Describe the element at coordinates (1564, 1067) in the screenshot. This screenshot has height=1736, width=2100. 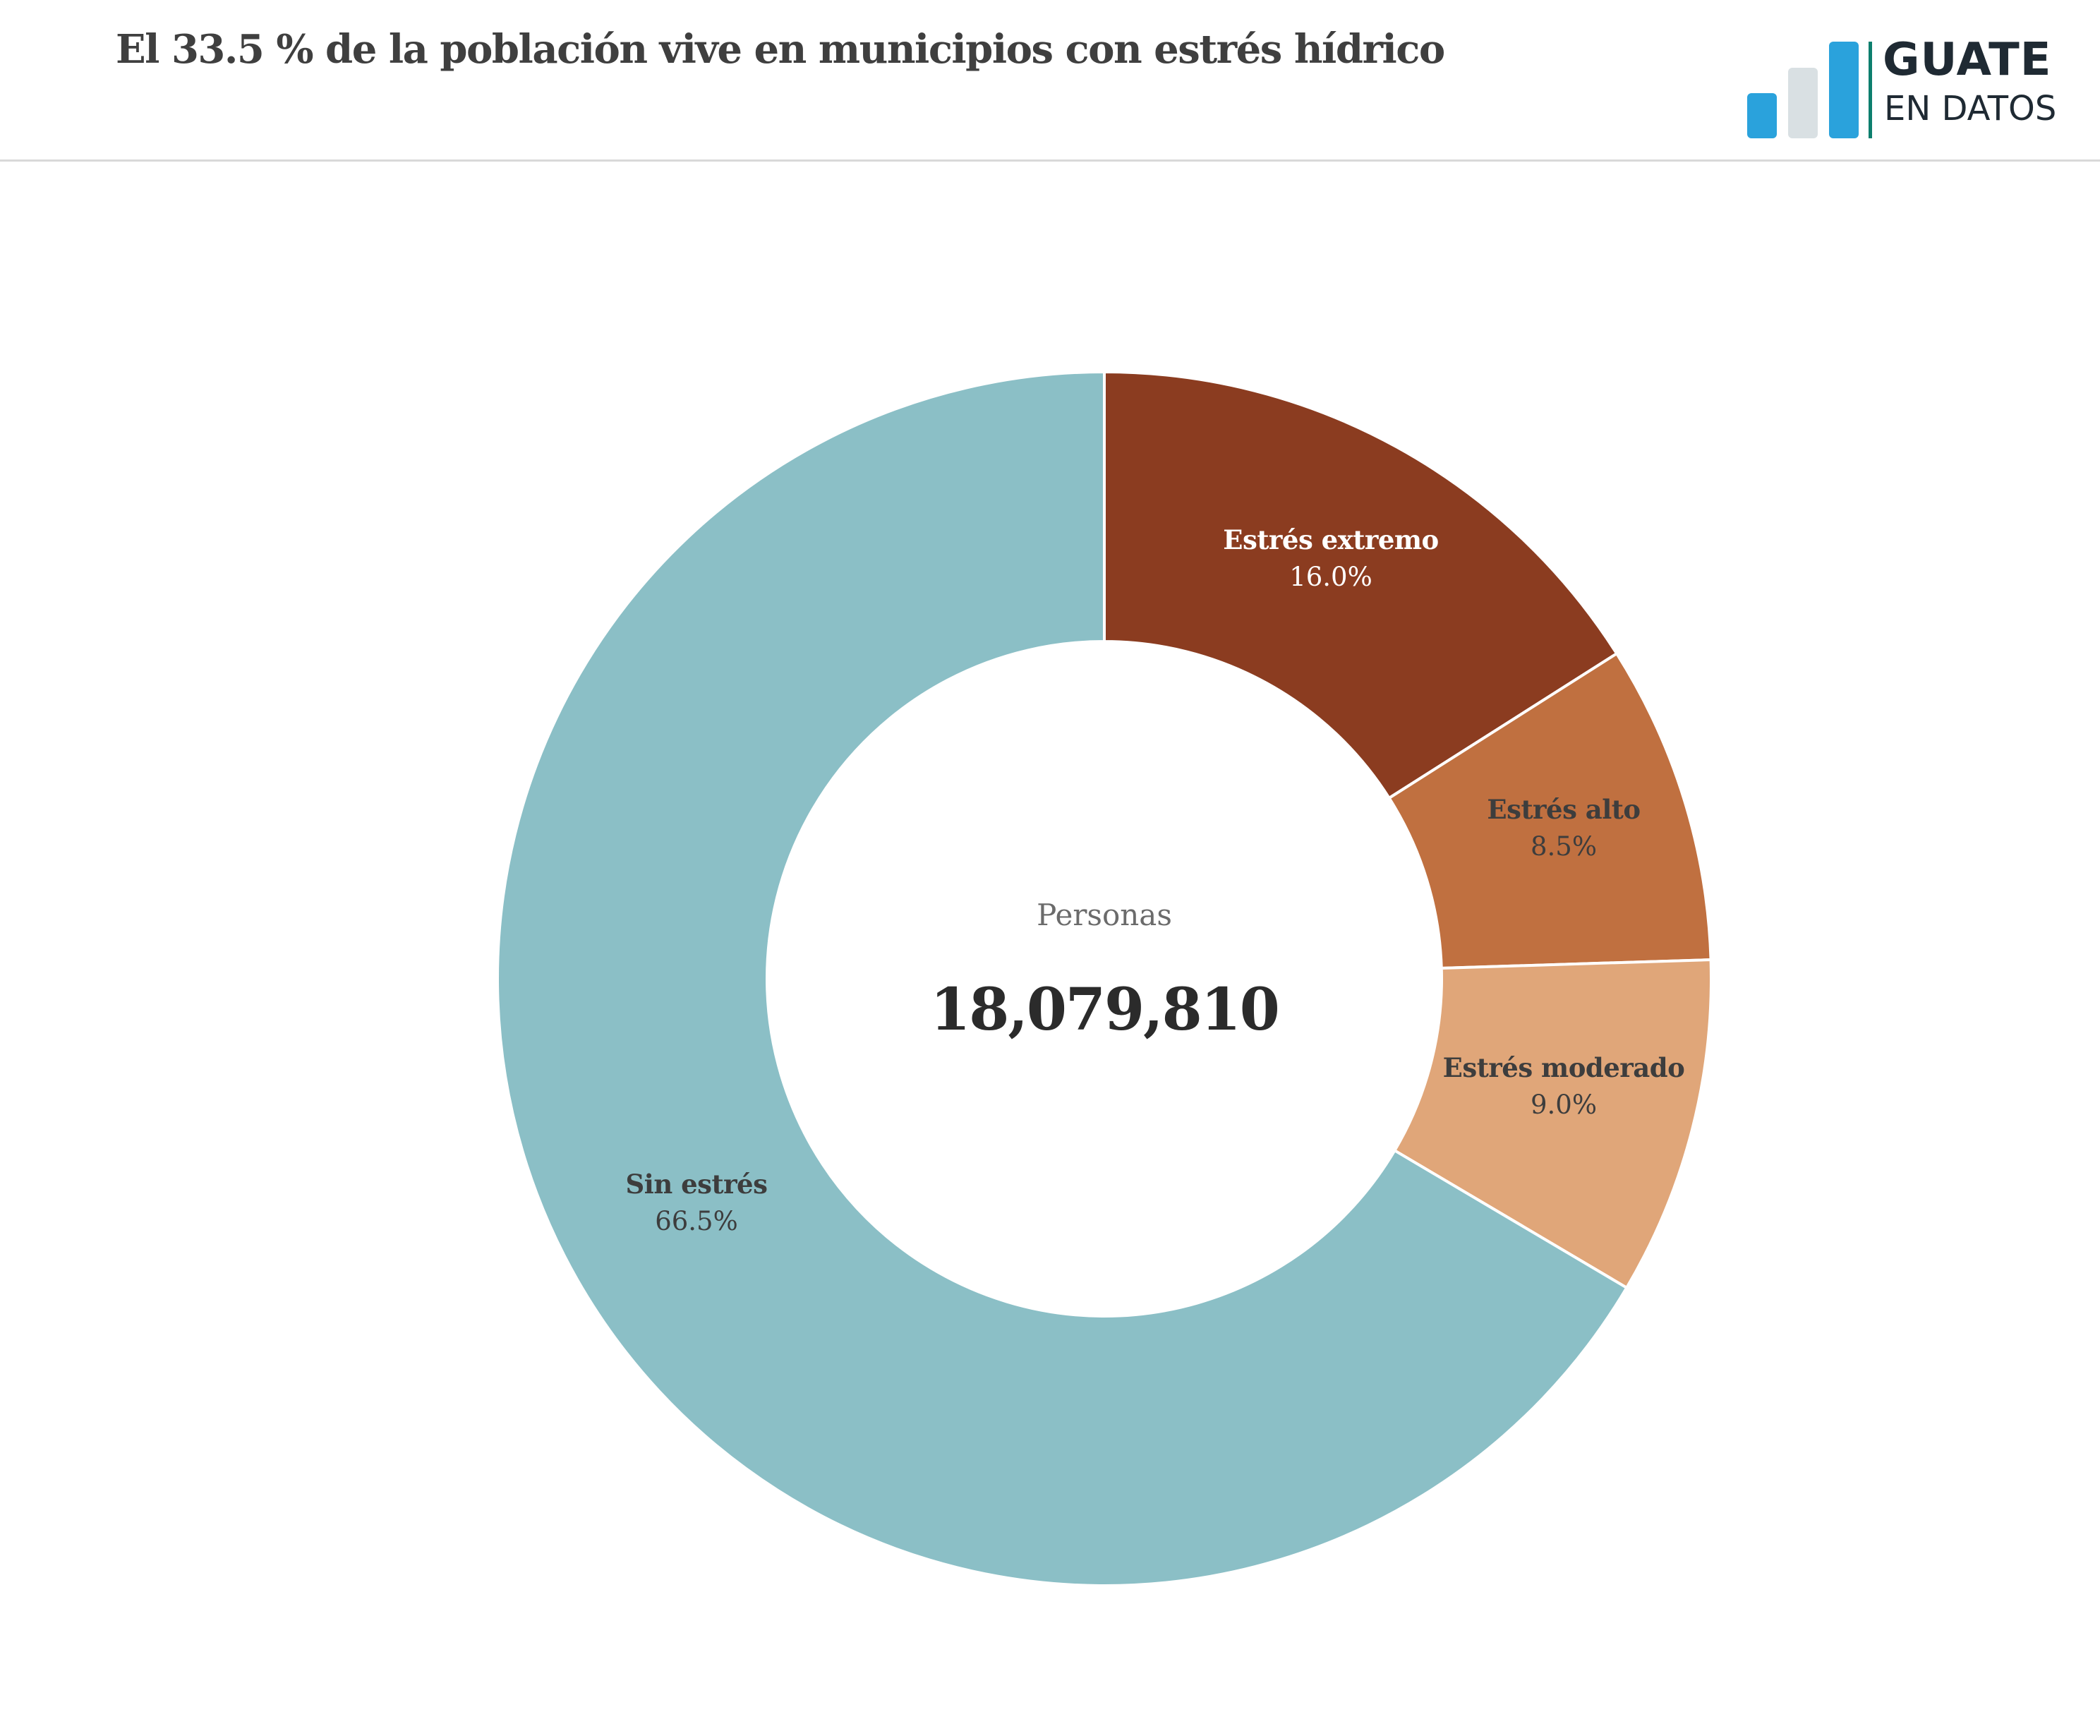
I see `slice-label-name: Estrés moderado` at that location.